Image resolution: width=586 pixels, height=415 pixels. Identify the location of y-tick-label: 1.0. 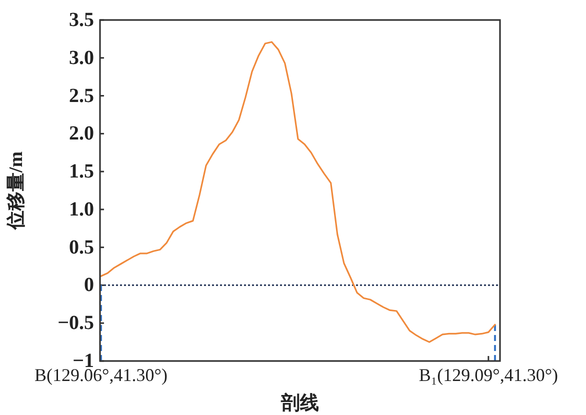
(81, 209).